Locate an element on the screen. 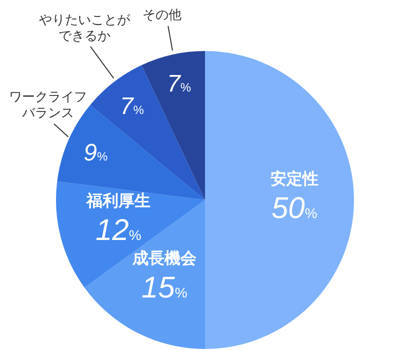 The image size is (406, 350). slice-label: ワークライフバランス is located at coordinates (48, 104).